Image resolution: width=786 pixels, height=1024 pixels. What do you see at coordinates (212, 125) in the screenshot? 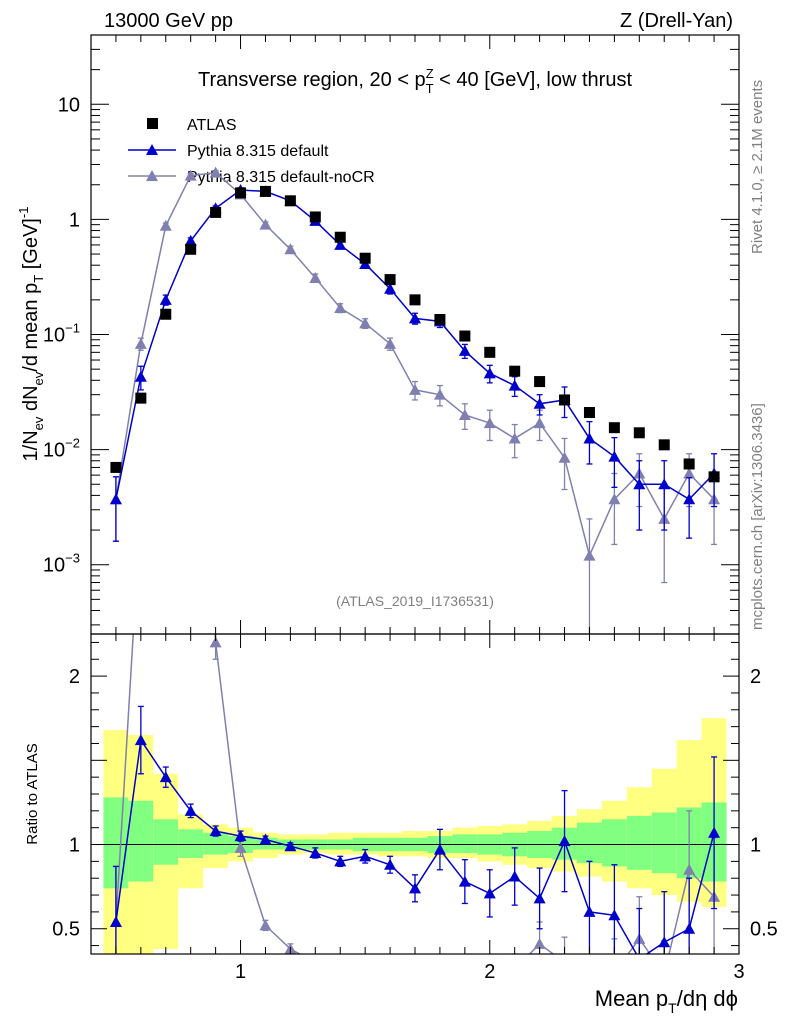
I see `legend-label-atlas: ATLAS` at bounding box center [212, 125].